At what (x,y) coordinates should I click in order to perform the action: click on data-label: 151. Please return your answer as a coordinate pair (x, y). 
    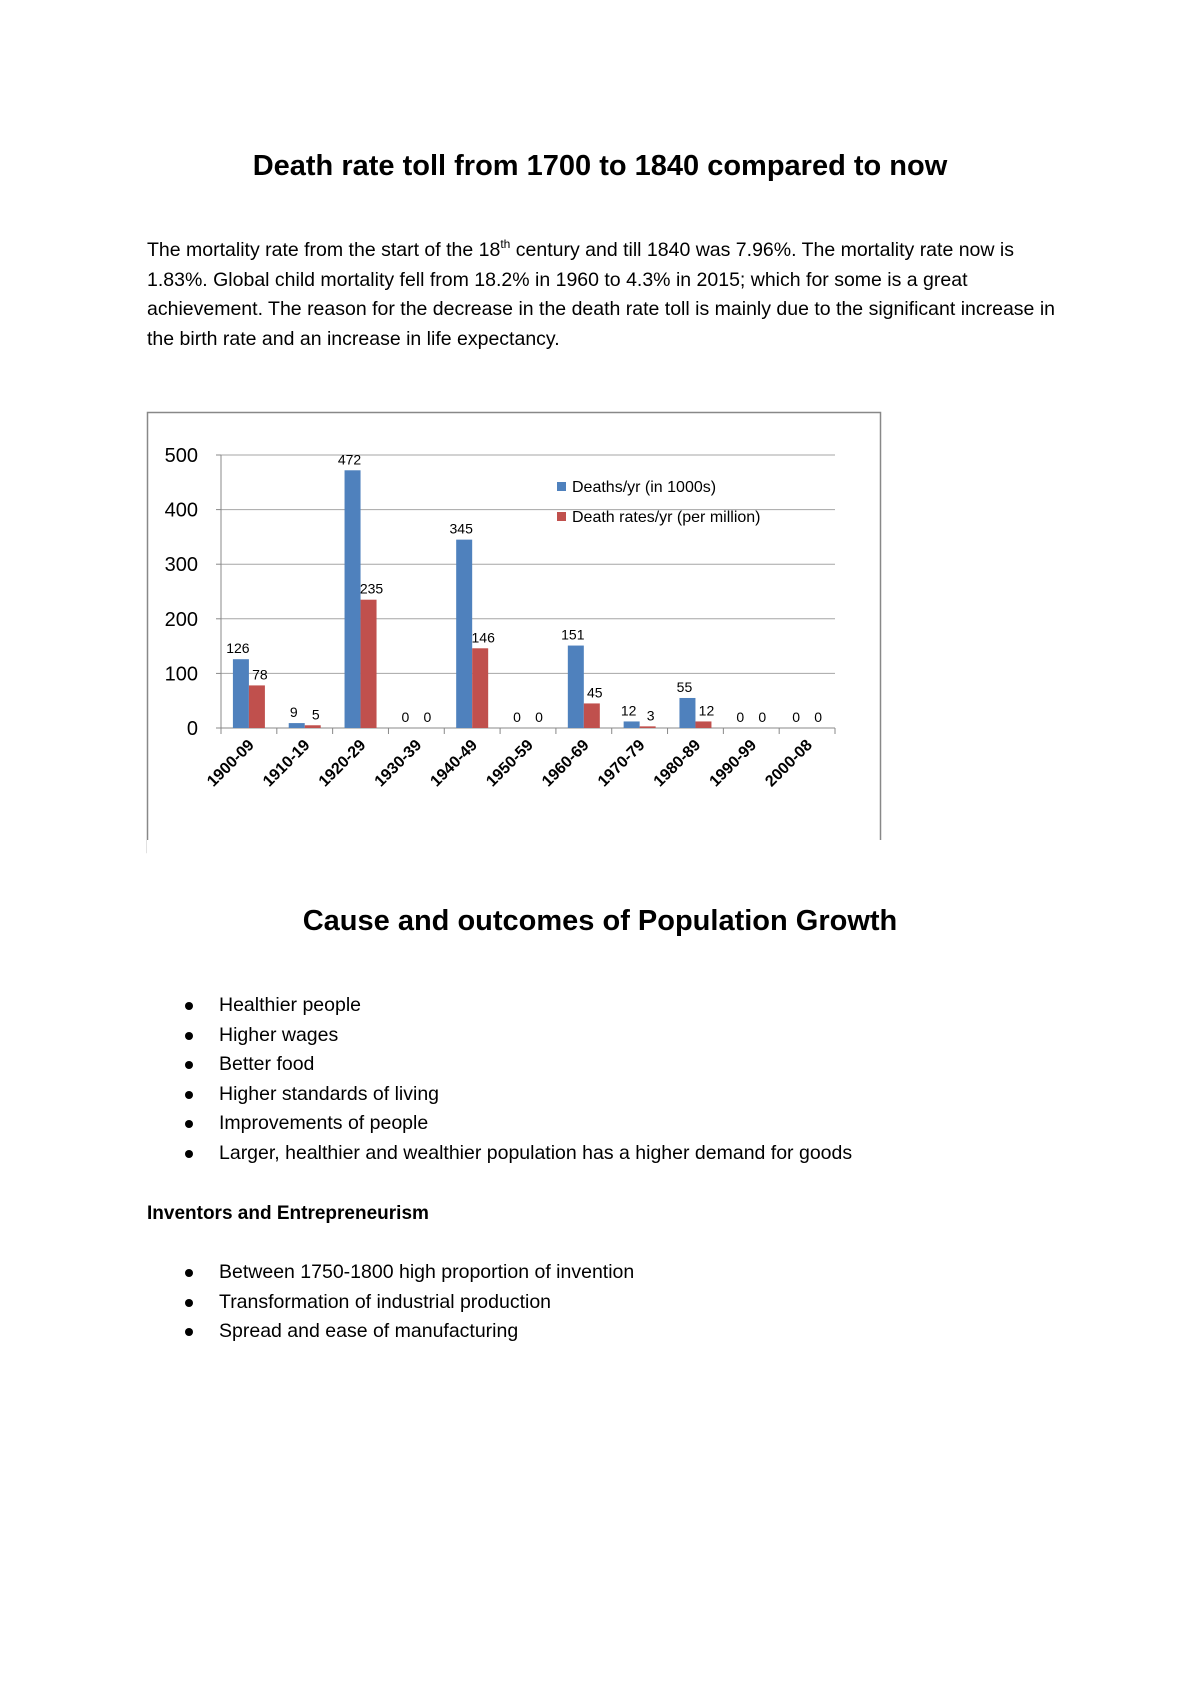
    Looking at the image, I should click on (573, 635).